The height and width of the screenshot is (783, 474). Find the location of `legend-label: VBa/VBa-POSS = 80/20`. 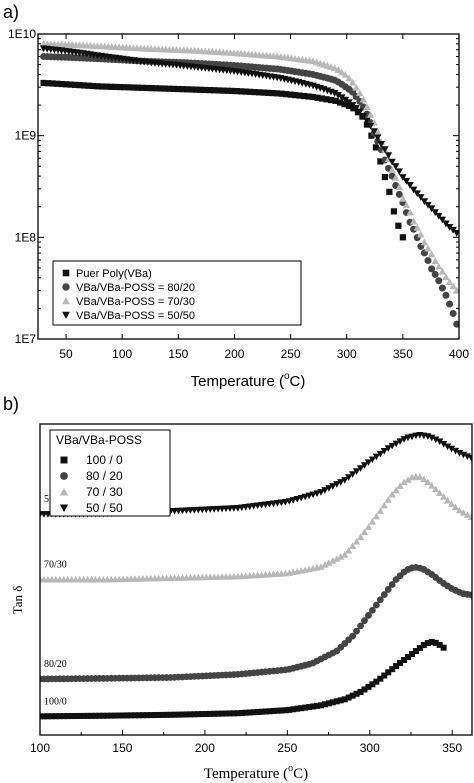

legend-label: VBa/VBa-POSS = 80/20 is located at coordinates (135, 288).